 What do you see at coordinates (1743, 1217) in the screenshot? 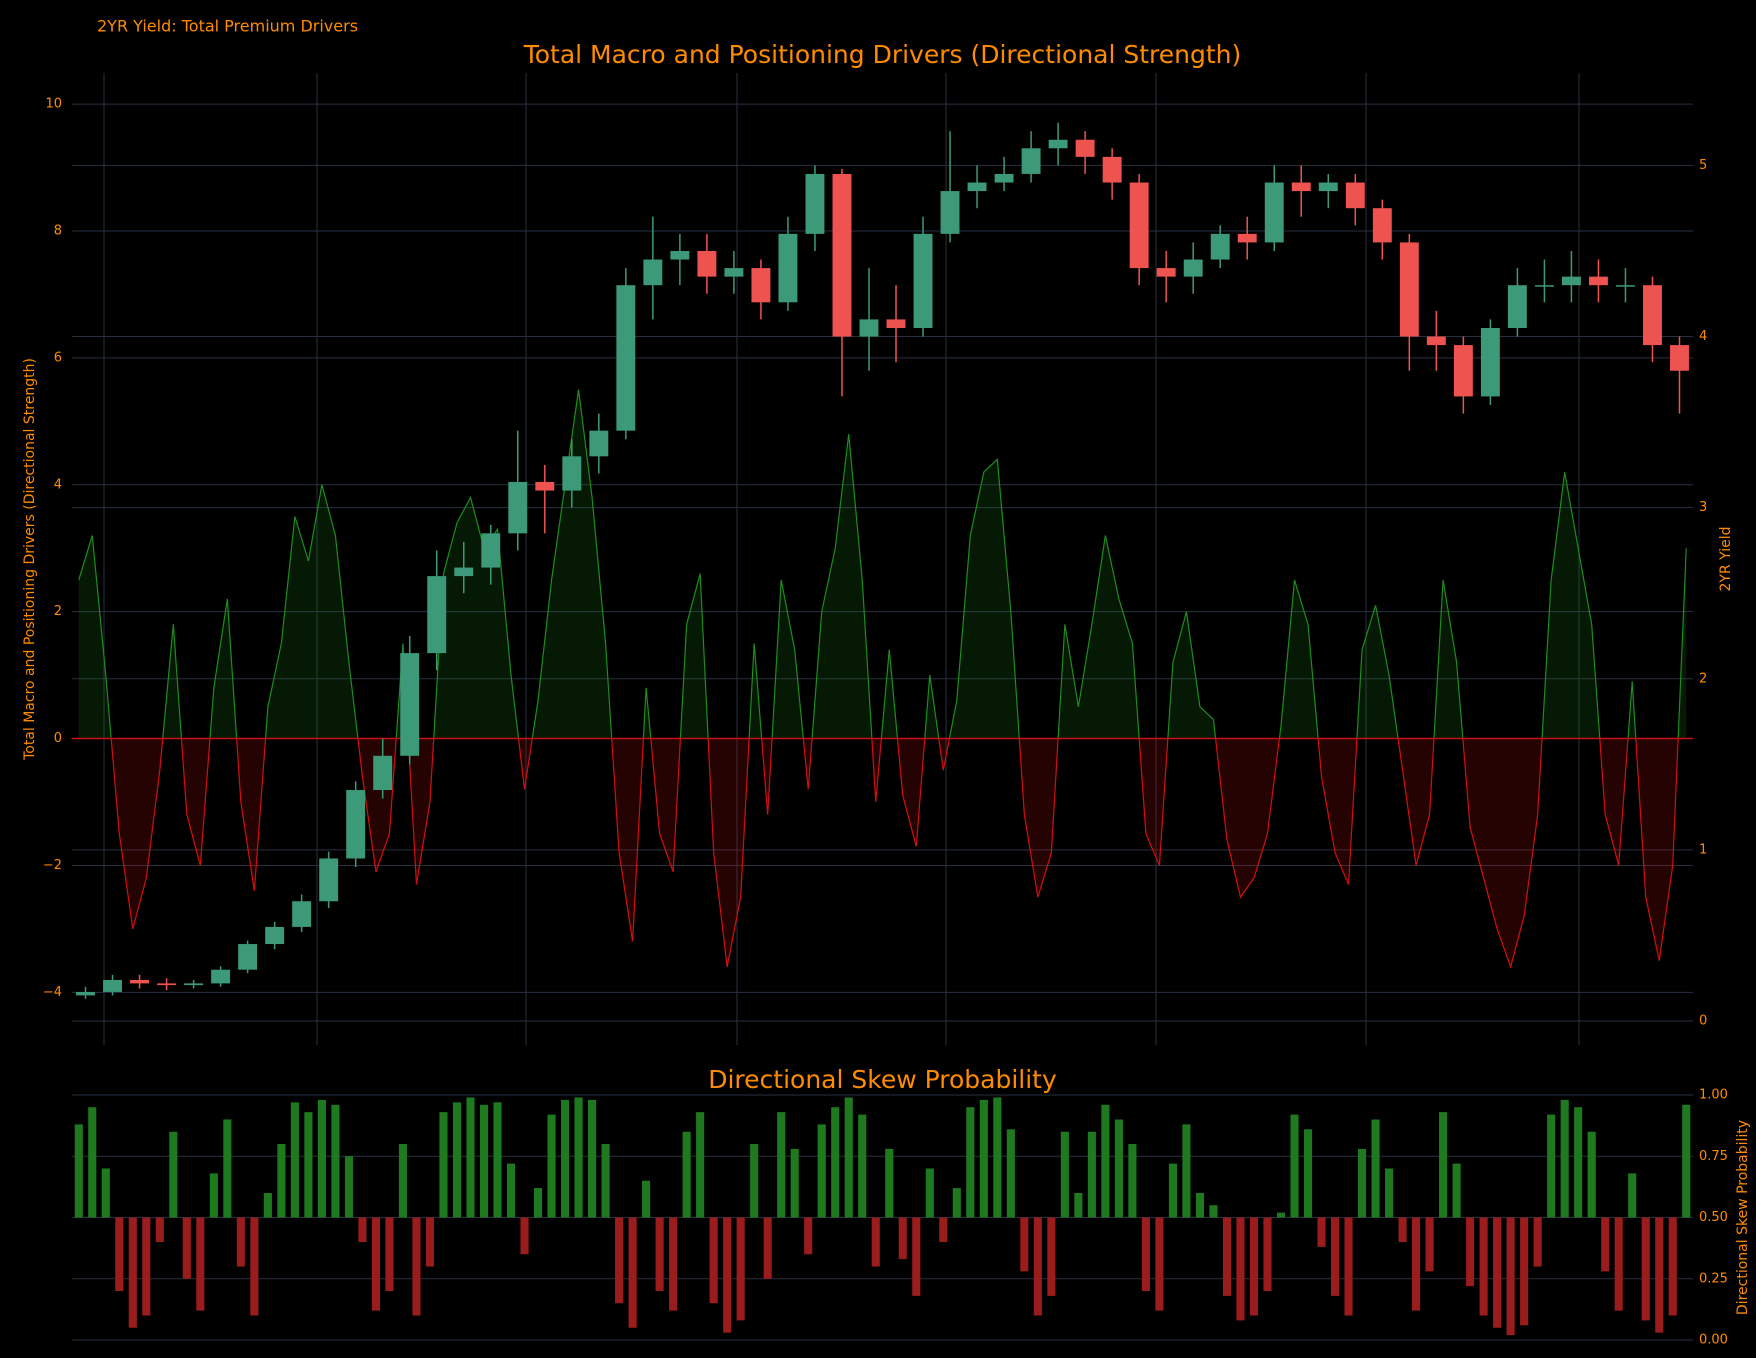
I see `y2-axis-title: Directional Skew Probability` at bounding box center [1743, 1217].